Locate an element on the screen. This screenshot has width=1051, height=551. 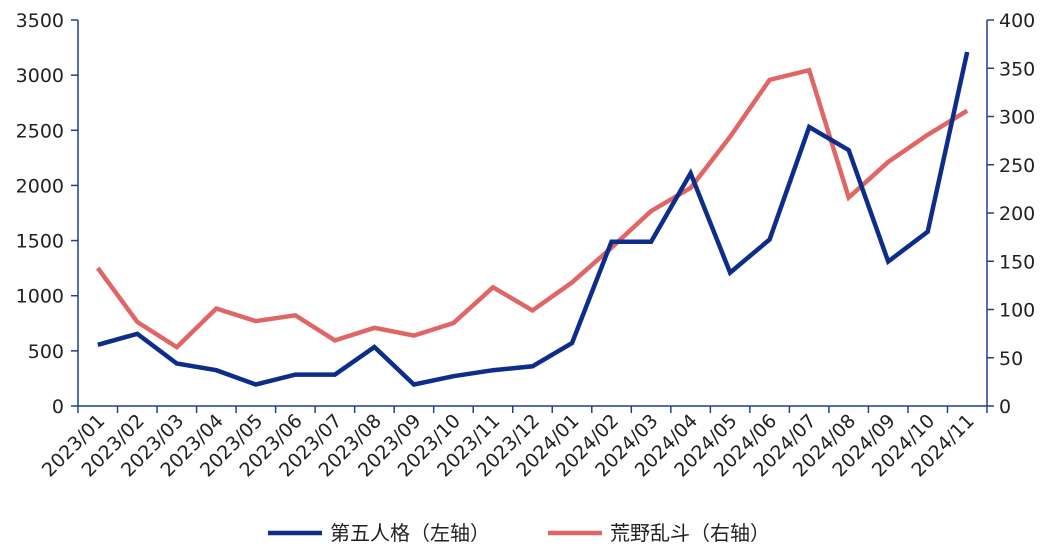
right-axis-tick-label: 100 is located at coordinates (1017, 311).